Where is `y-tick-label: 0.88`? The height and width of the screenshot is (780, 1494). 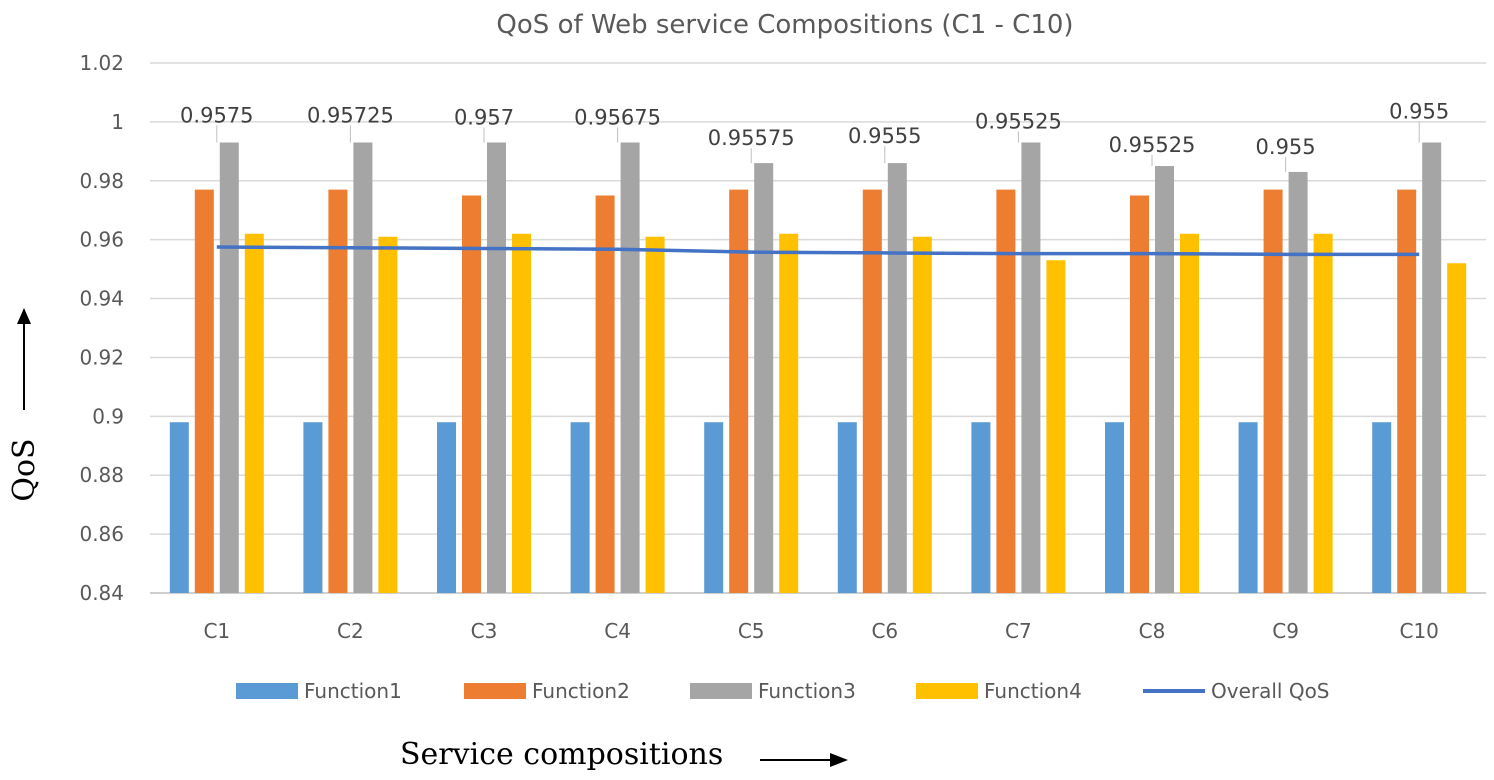 y-tick-label: 0.88 is located at coordinates (101, 475).